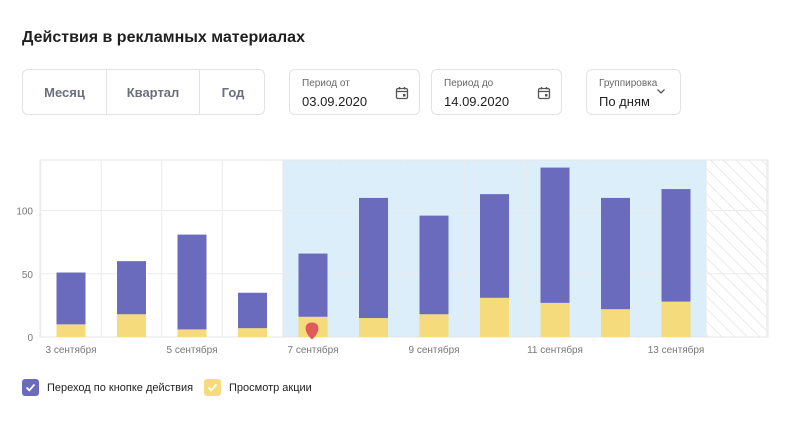 The width and height of the screenshot is (807, 440). What do you see at coordinates (633, 92) in the screenshot?
I see `grouping-select: Группировка По дням` at bounding box center [633, 92].